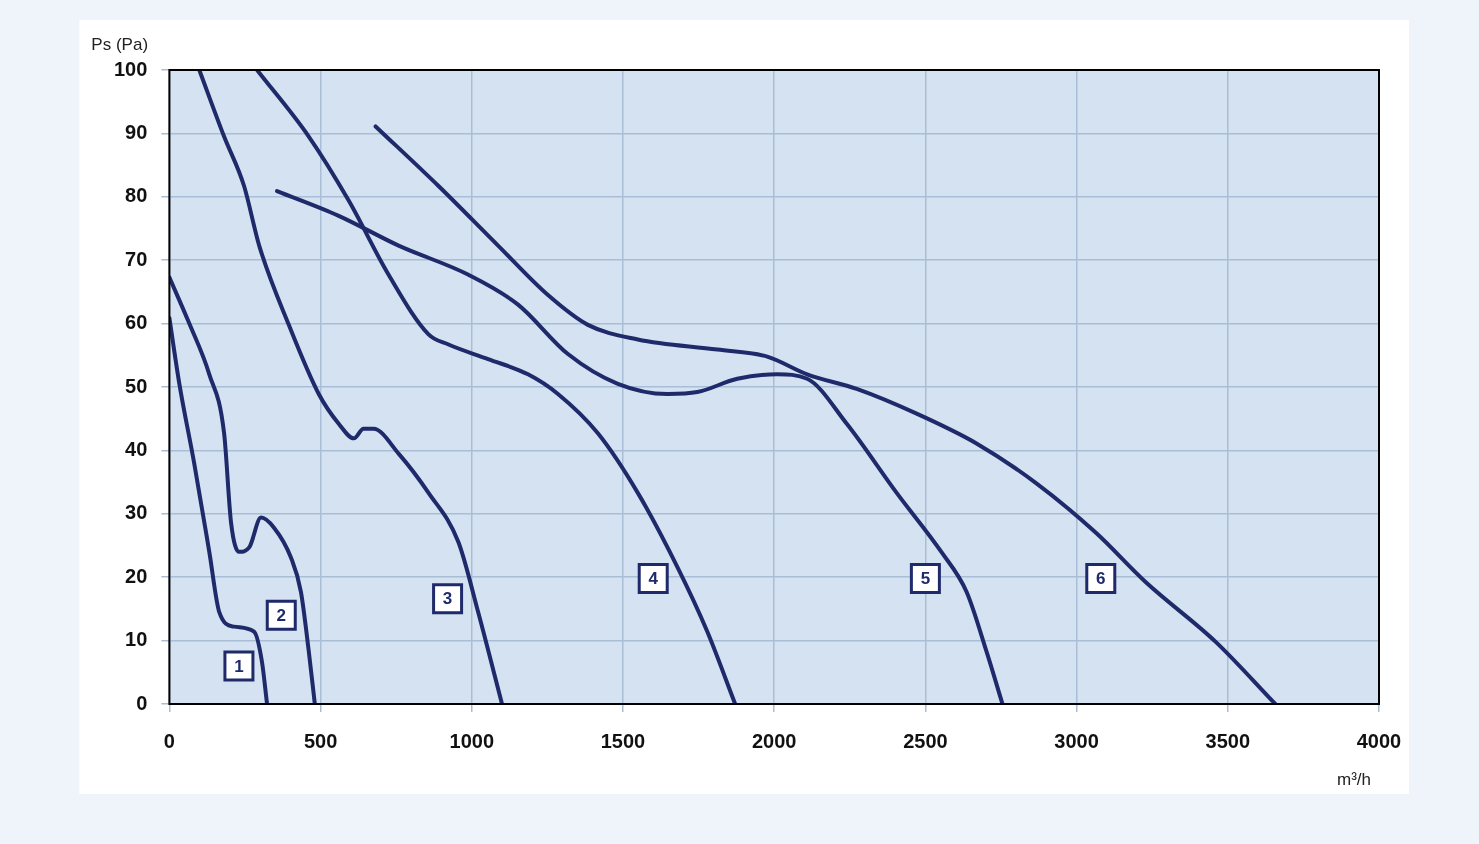  I want to click on annotation: 6, so click(1101, 579).